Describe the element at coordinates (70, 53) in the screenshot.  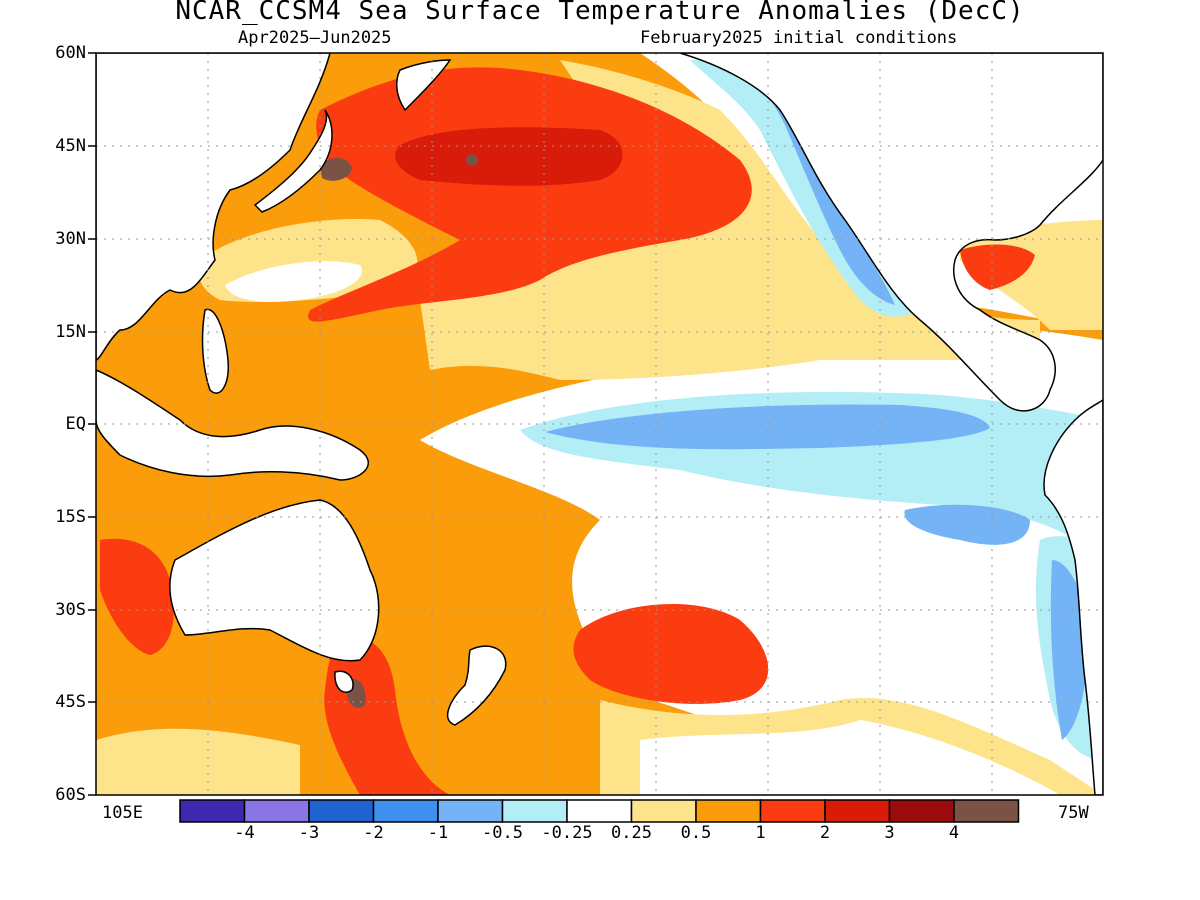
I see `lat-label-60n: 60N` at that location.